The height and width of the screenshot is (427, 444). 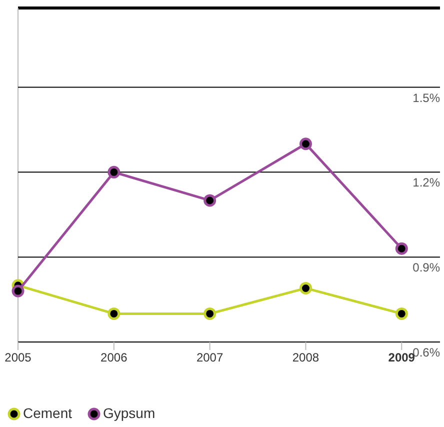 I want to click on y-tick-label: 0.9%, so click(x=426, y=267).